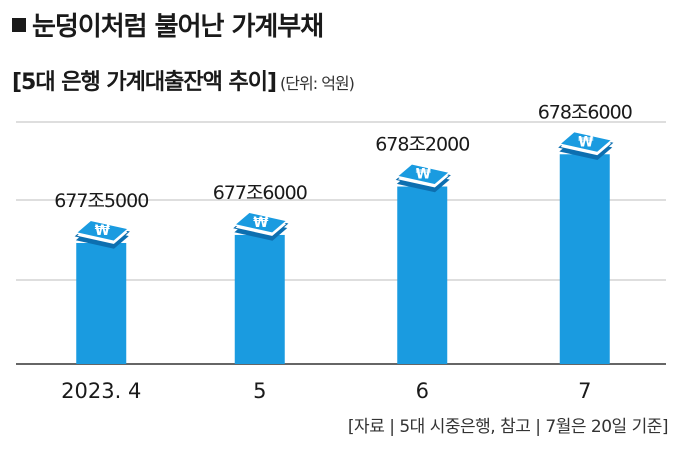 This screenshot has height=454, width=682. What do you see at coordinates (101, 201) in the screenshot?
I see `data-label-0: 677조5000` at bounding box center [101, 201].